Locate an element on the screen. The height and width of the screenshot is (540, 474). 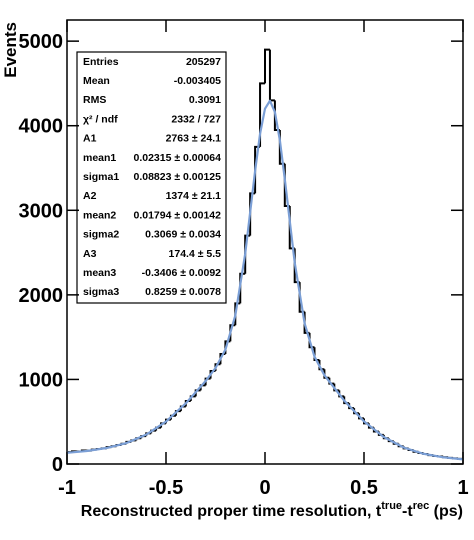
stat-label: RMS is located at coordinates (94, 100).